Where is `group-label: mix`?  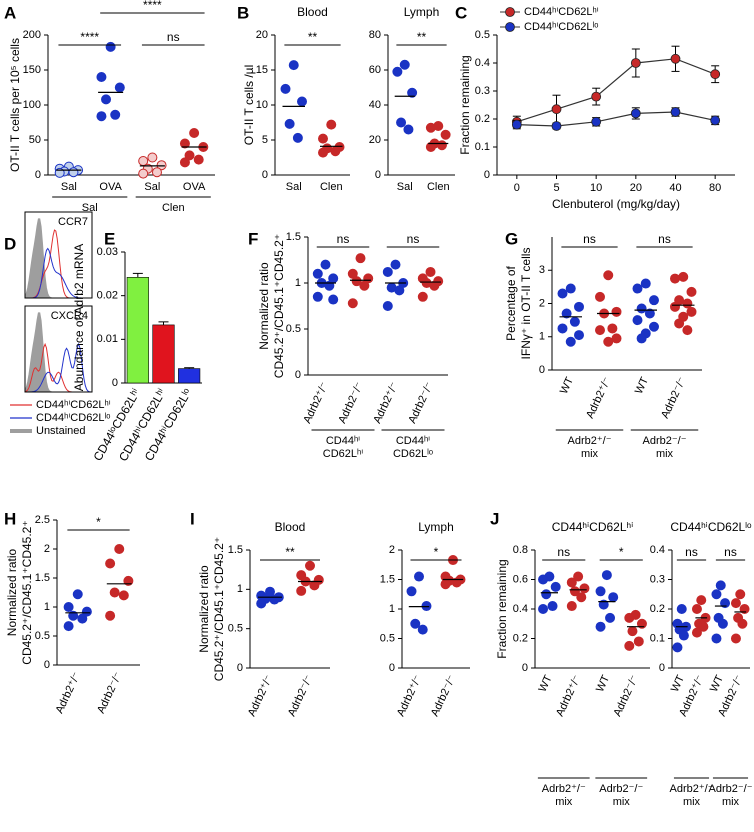 group-label: mix is located at coordinates (590, 454).